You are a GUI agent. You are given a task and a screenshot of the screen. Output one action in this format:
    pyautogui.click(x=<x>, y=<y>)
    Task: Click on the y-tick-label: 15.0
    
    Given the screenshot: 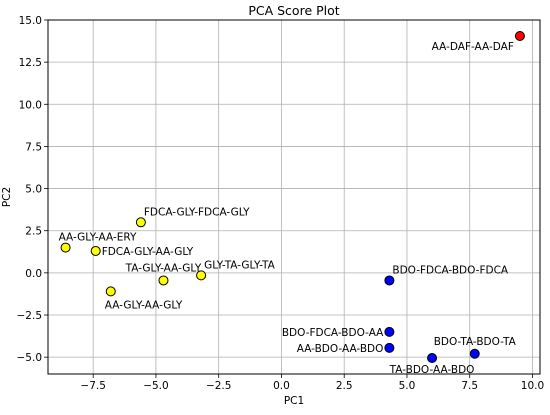 What is the action you would take?
    pyautogui.click(x=30, y=21)
    